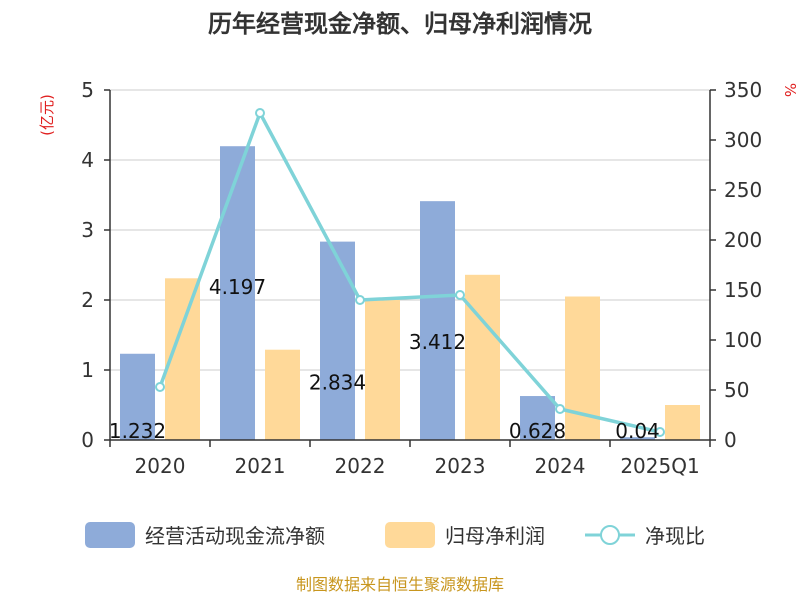 The width and height of the screenshot is (800, 600). Describe the element at coordinates (87, 160) in the screenshot. I see `left-tick-label: 4` at that location.